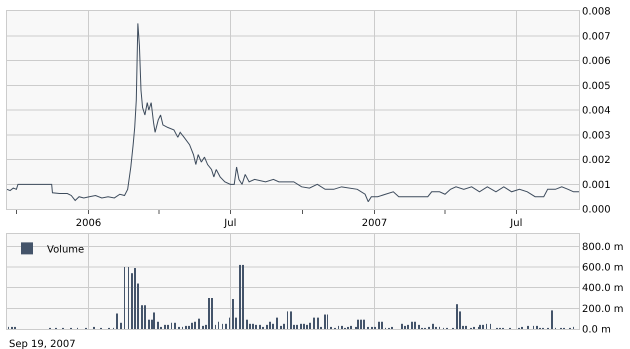 This screenshot has height=349, width=630. I want to click on y-tick-label: 0.000, so click(596, 210).